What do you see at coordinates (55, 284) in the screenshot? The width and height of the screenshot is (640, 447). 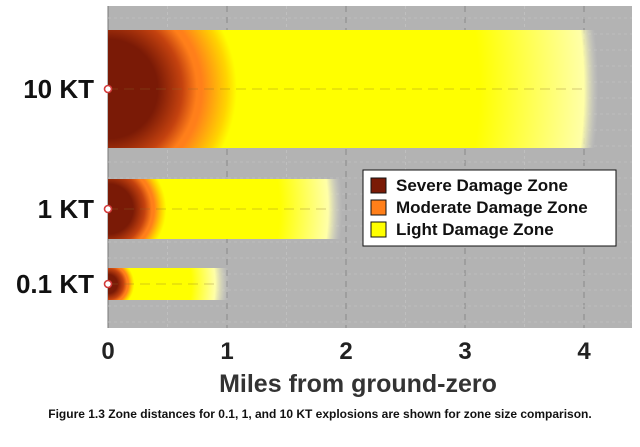 I see `y-label-0-1-kt: 0.1 KT` at bounding box center [55, 284].